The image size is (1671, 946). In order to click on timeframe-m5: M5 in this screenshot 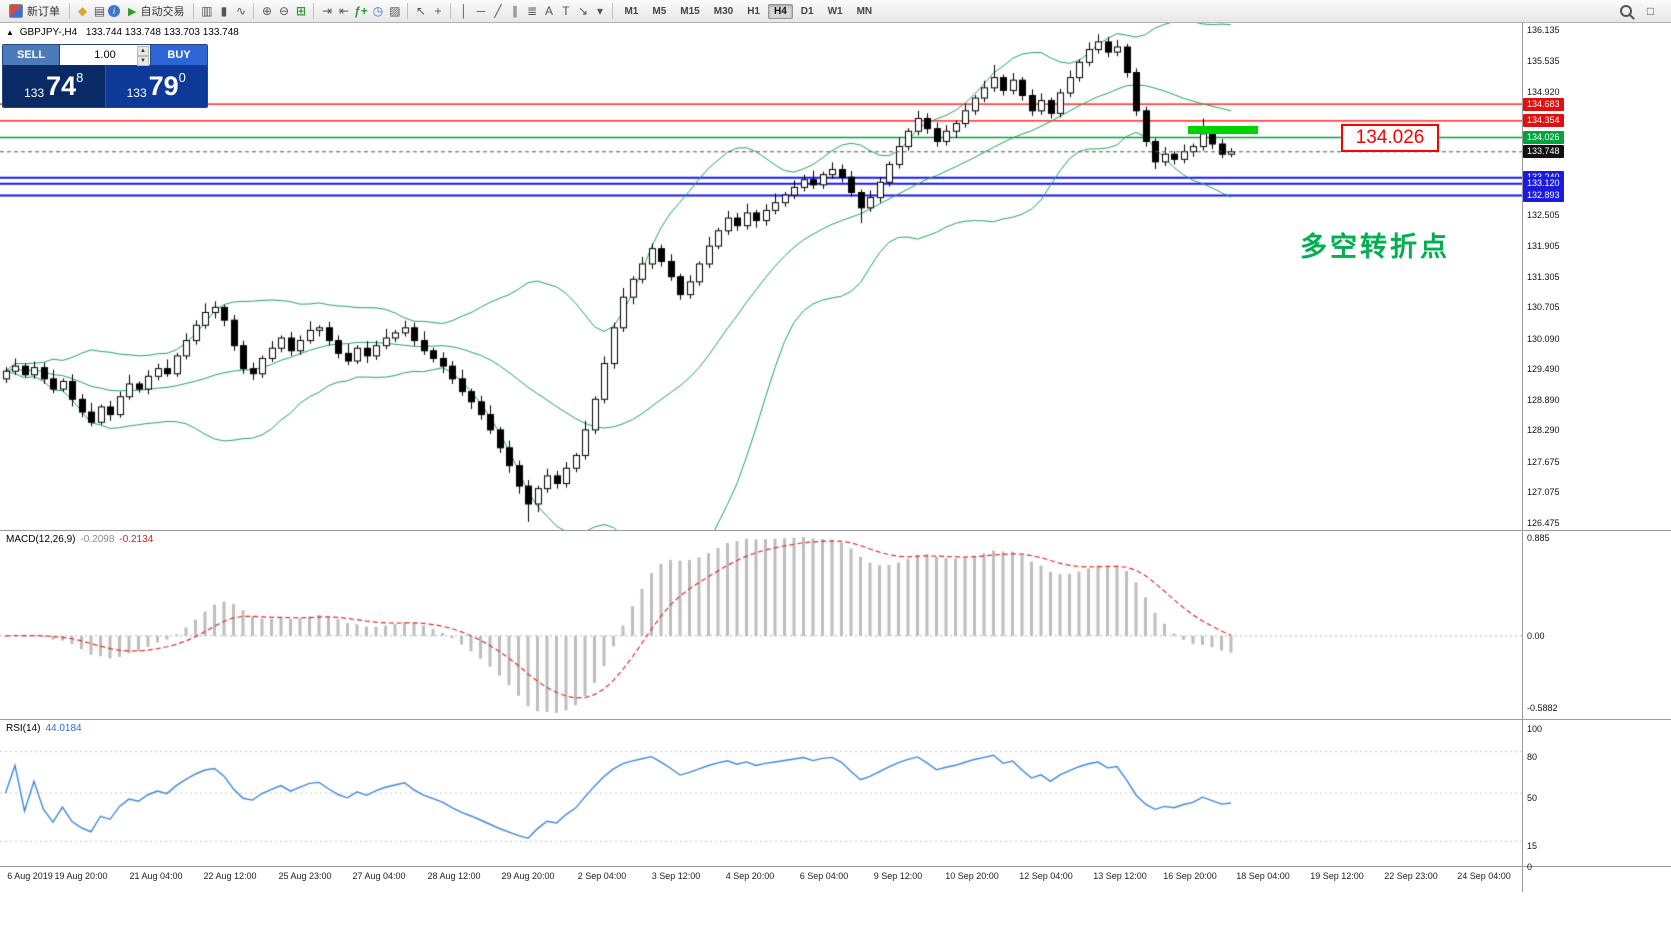, I will do `click(659, 11)`.